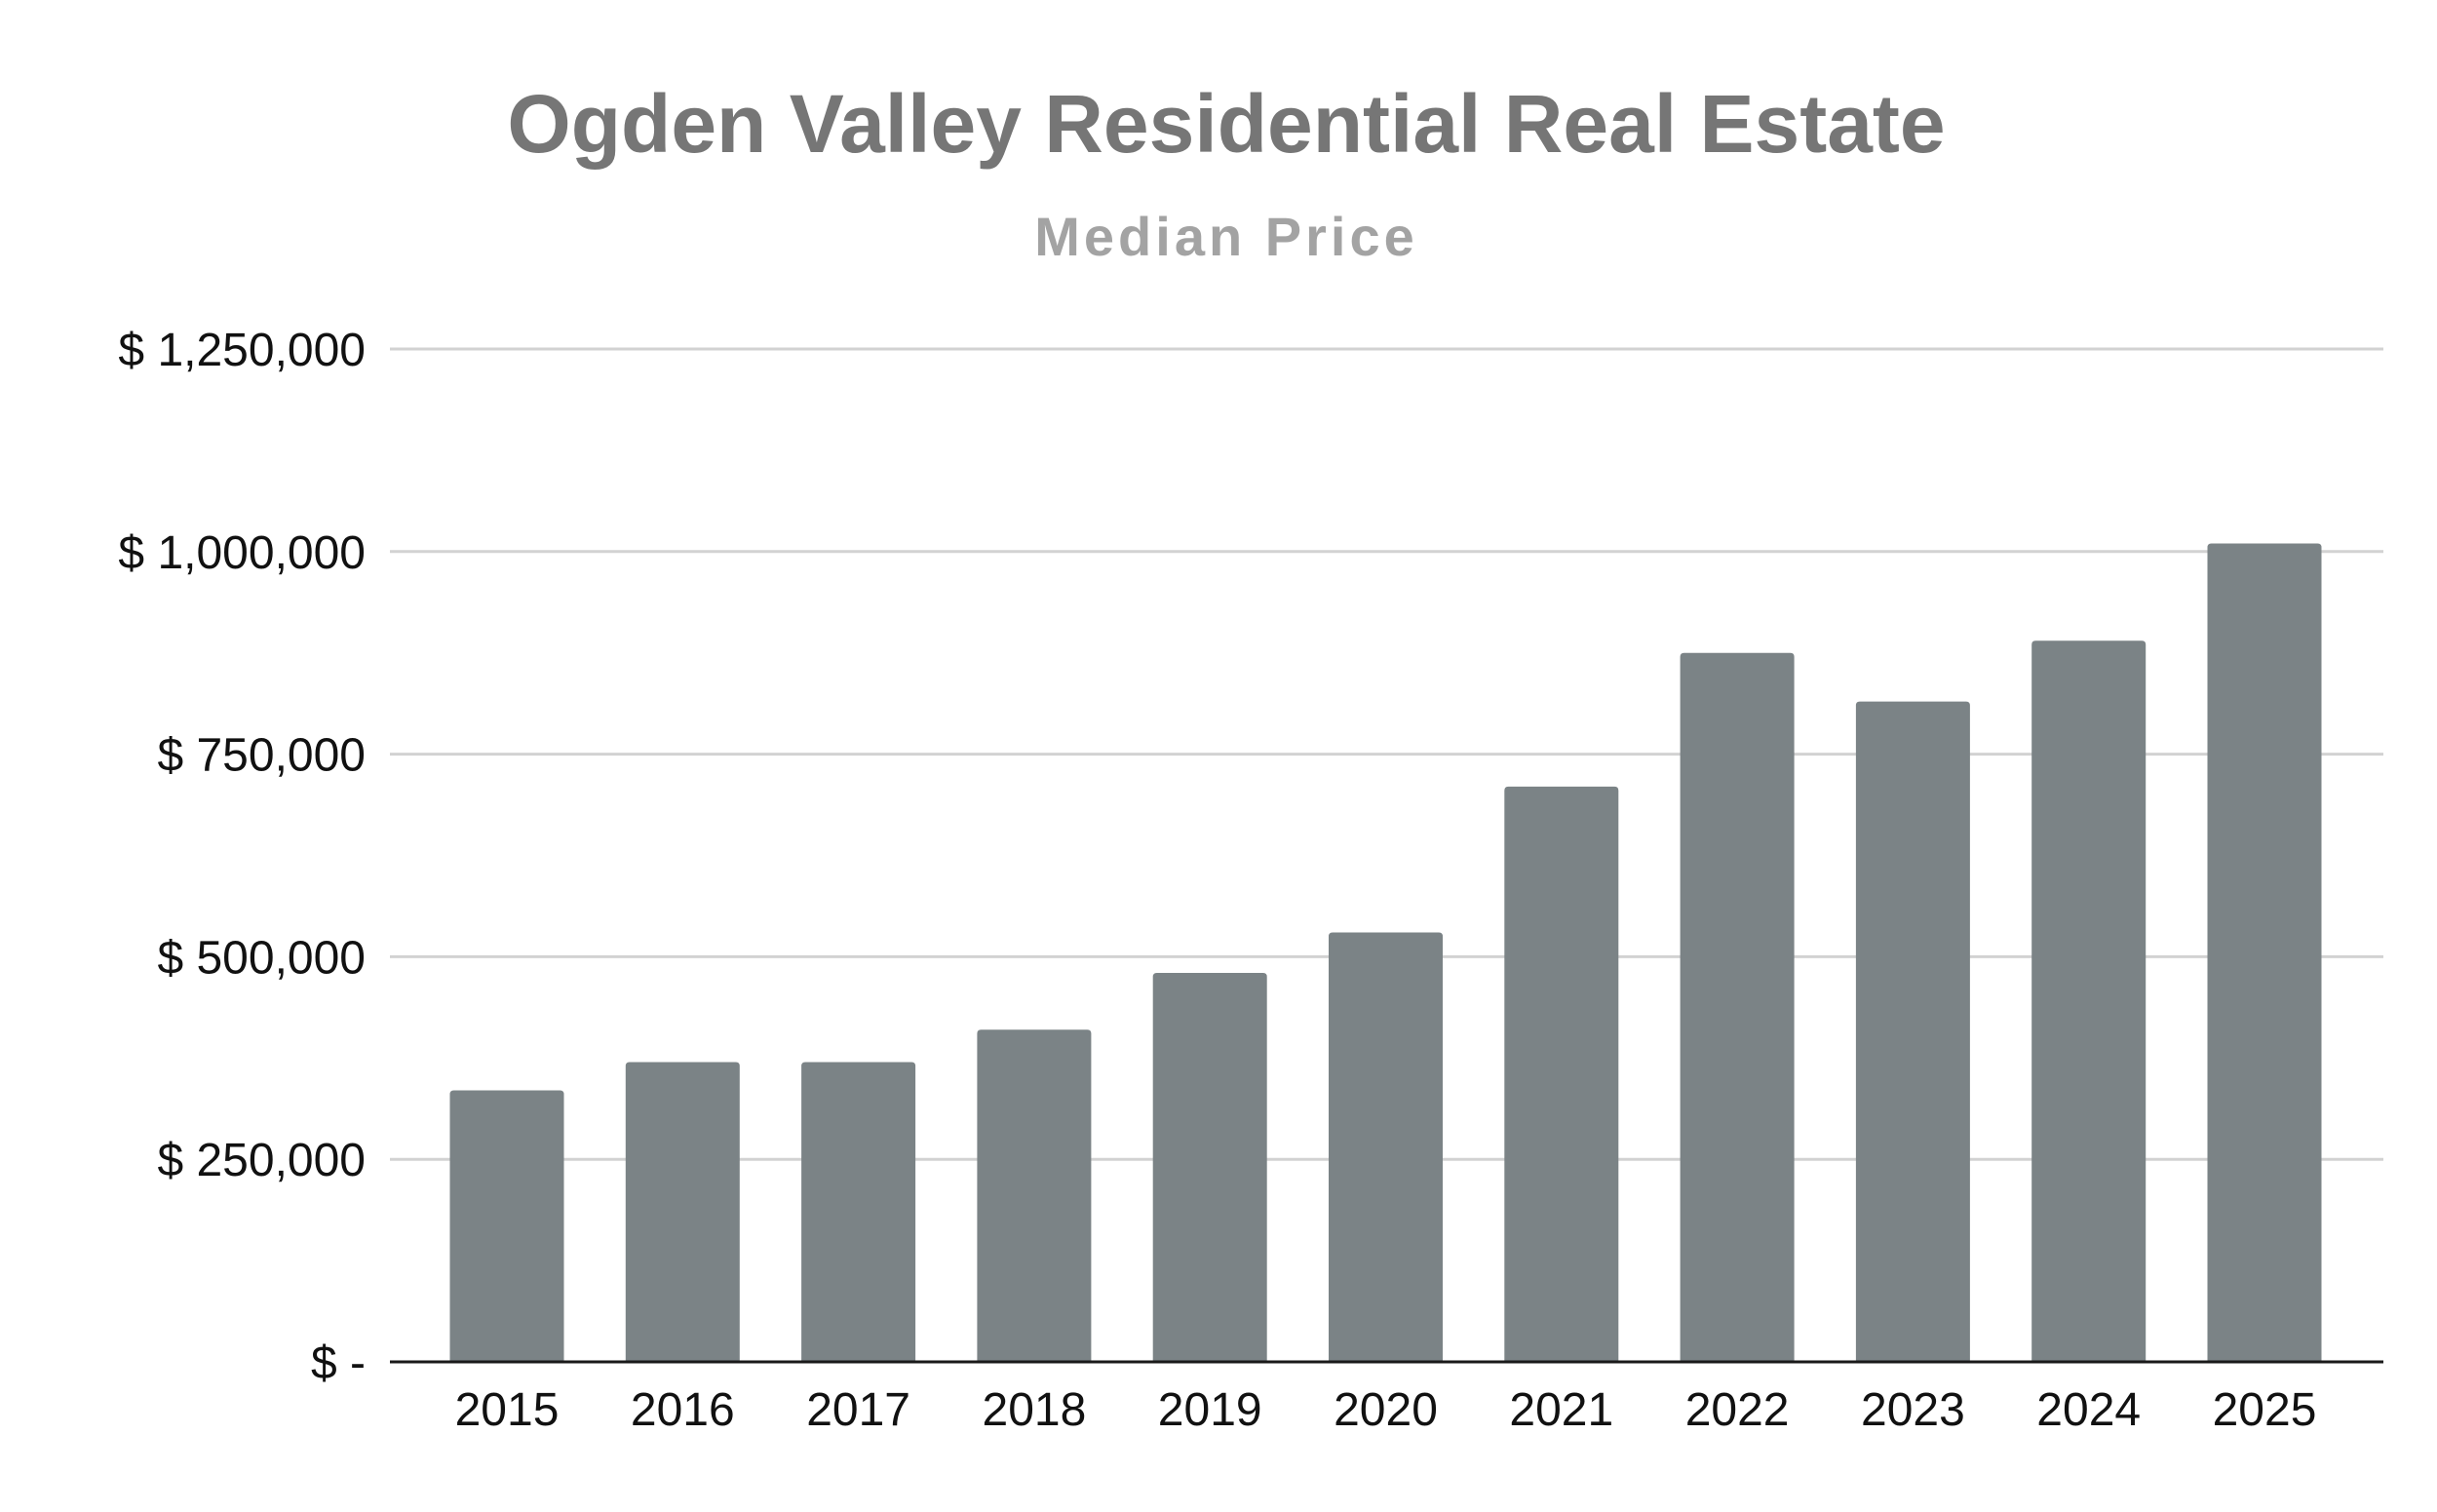  I want to click on bar-2024, so click(2089, 1001).